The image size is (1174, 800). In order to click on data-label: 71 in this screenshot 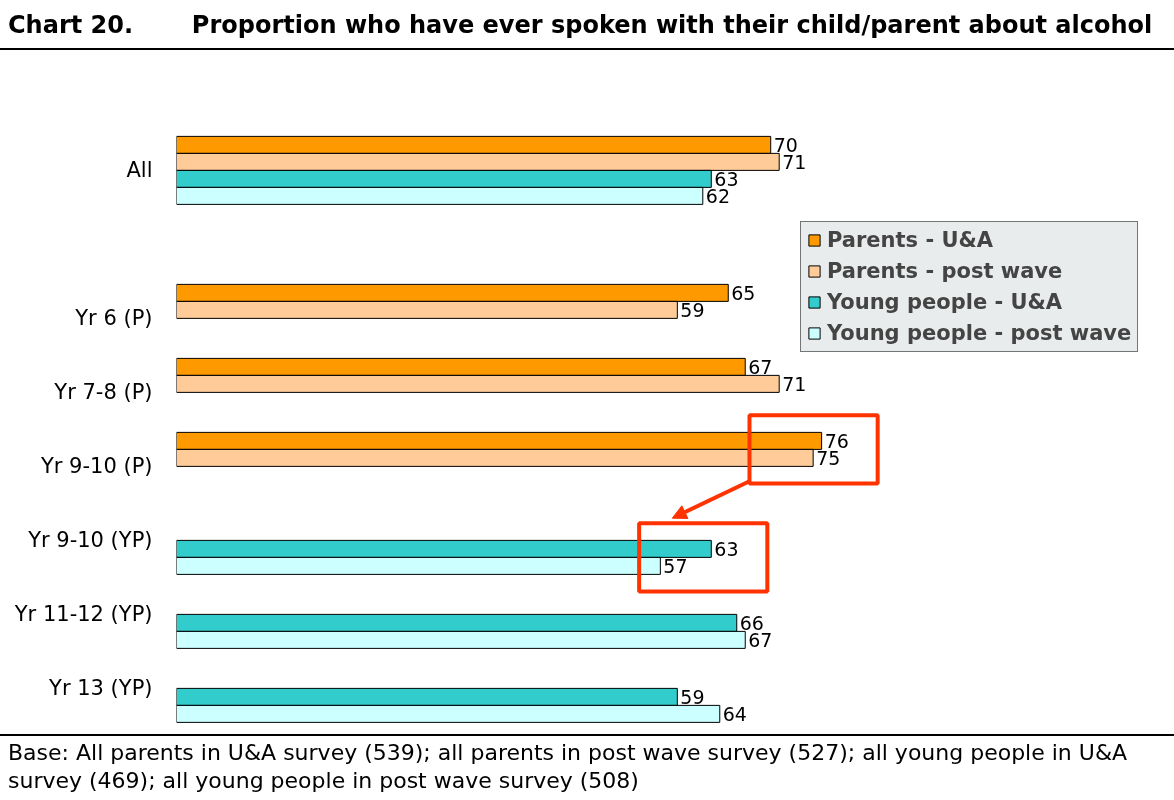, I will do `click(794, 383)`.